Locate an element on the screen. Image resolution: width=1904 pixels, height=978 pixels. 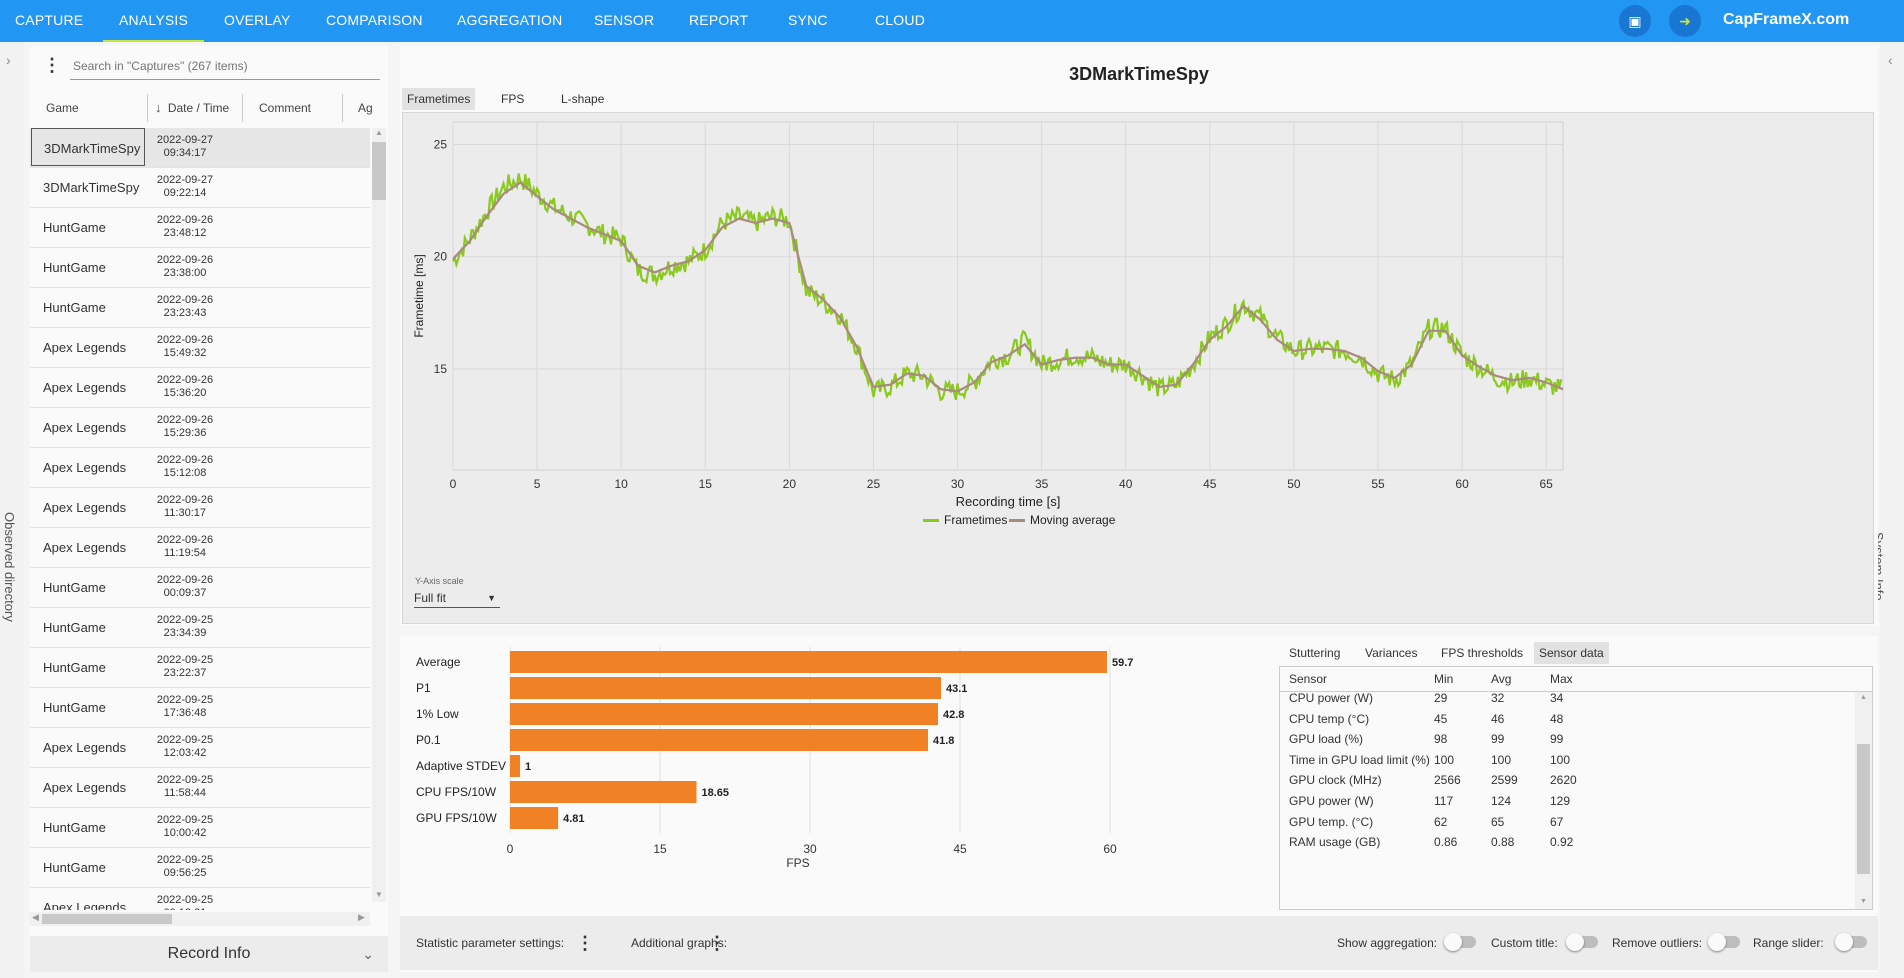
capture-row: 3DMarkTimeSpy 2022-09-27 09:34:17 is located at coordinates (200, 148).